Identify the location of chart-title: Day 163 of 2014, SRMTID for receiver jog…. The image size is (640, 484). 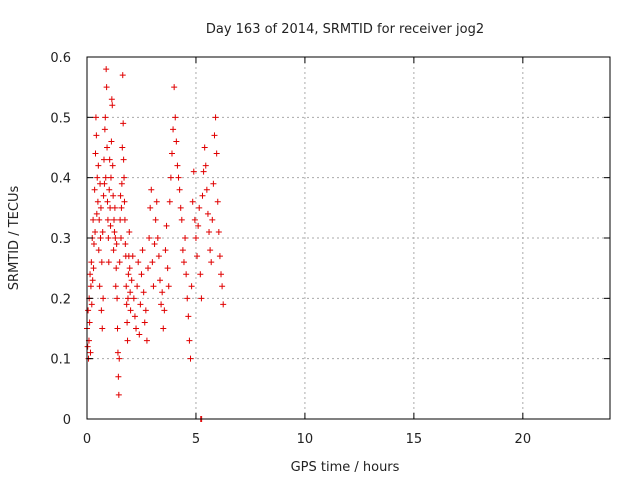
(345, 29).